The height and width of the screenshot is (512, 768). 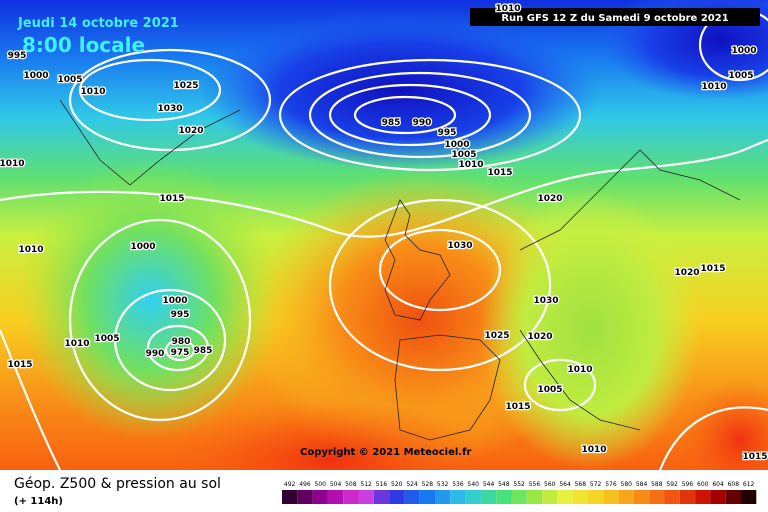 I want to click on colorbar-label: 492, so click(x=290, y=484).